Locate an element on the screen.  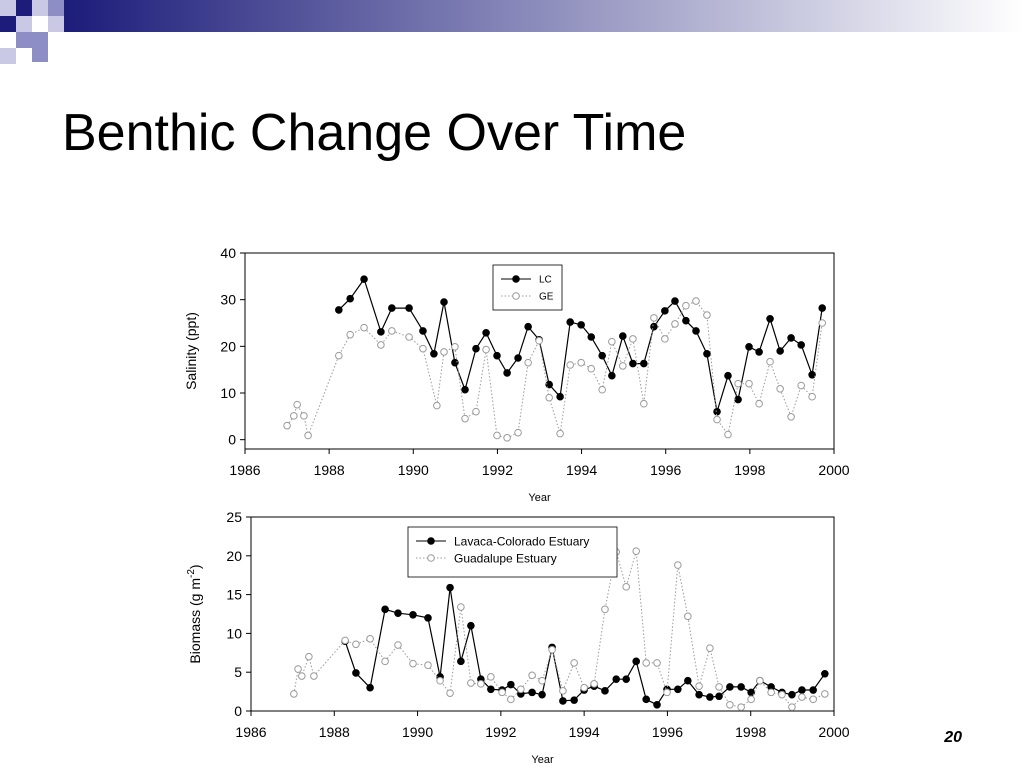
y-tick-label: 15 is located at coordinates (234, 595).